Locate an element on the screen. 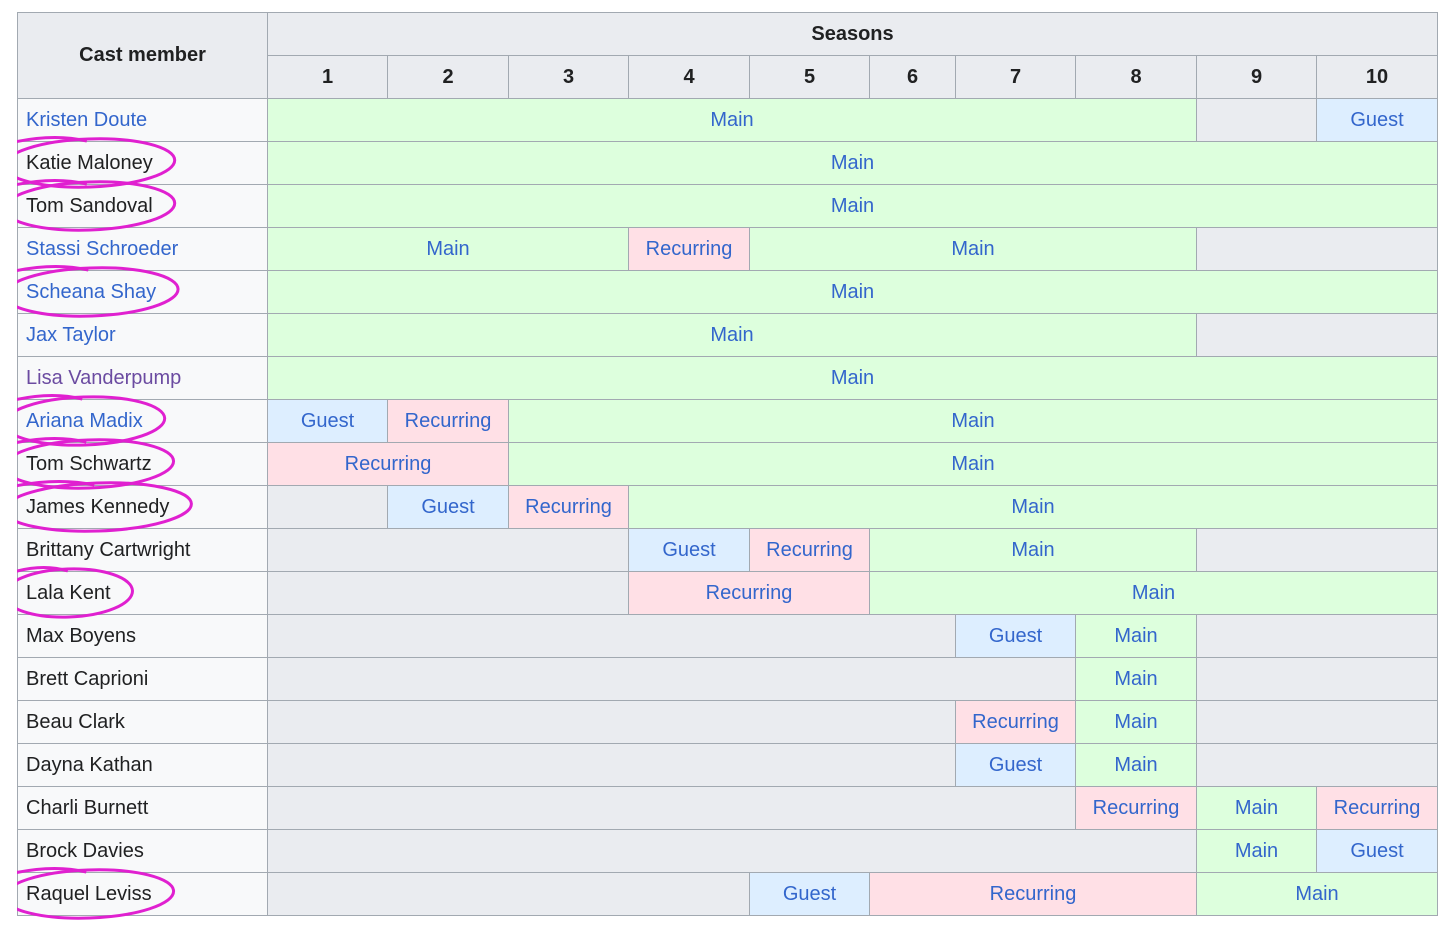 Image resolution: width=1456 pixels, height=930 pixels. table-row: Brett Caprioni Main is located at coordinates (727, 679).